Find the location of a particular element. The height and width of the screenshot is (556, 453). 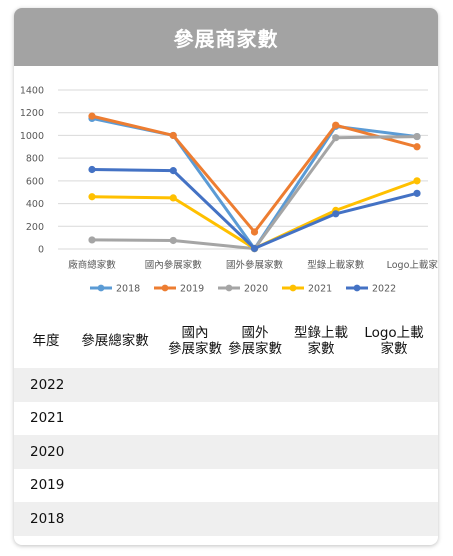

y-tick-label: 1000 is located at coordinates (32, 136).